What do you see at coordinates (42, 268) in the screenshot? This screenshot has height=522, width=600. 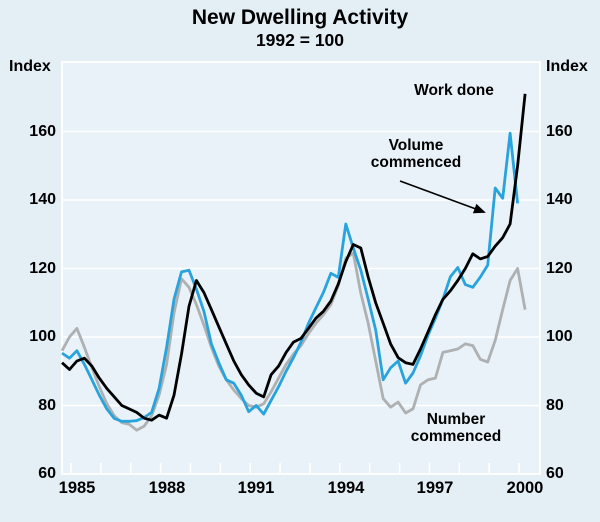 I see `y-axis-label-left-120: 120` at bounding box center [42, 268].